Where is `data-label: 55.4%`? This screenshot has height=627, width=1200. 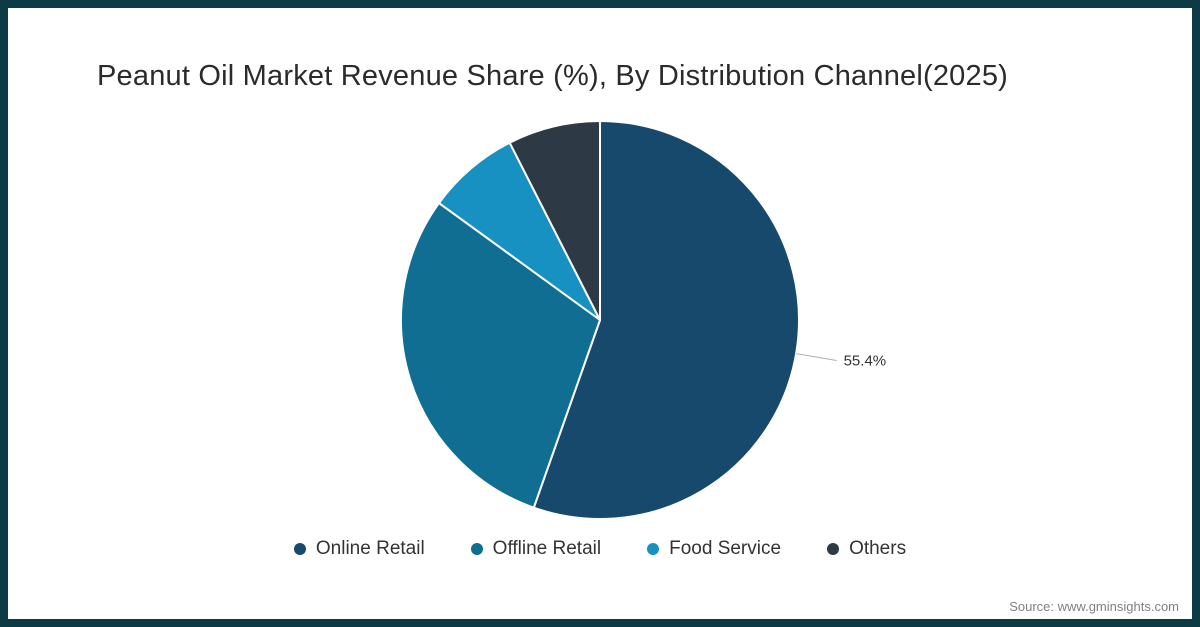
data-label: 55.4% is located at coordinates (865, 361).